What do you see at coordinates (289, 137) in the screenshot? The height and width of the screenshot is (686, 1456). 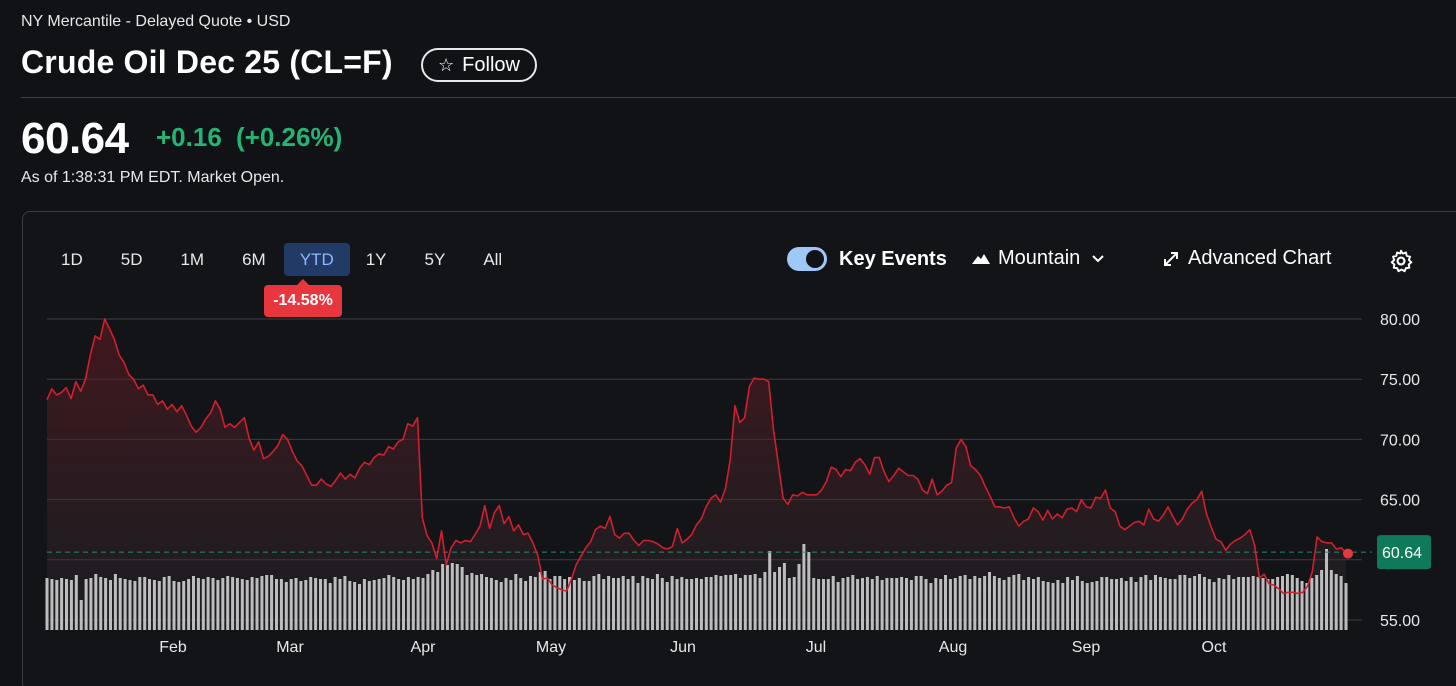 I see `price-change-percent: (+0.26%)` at bounding box center [289, 137].